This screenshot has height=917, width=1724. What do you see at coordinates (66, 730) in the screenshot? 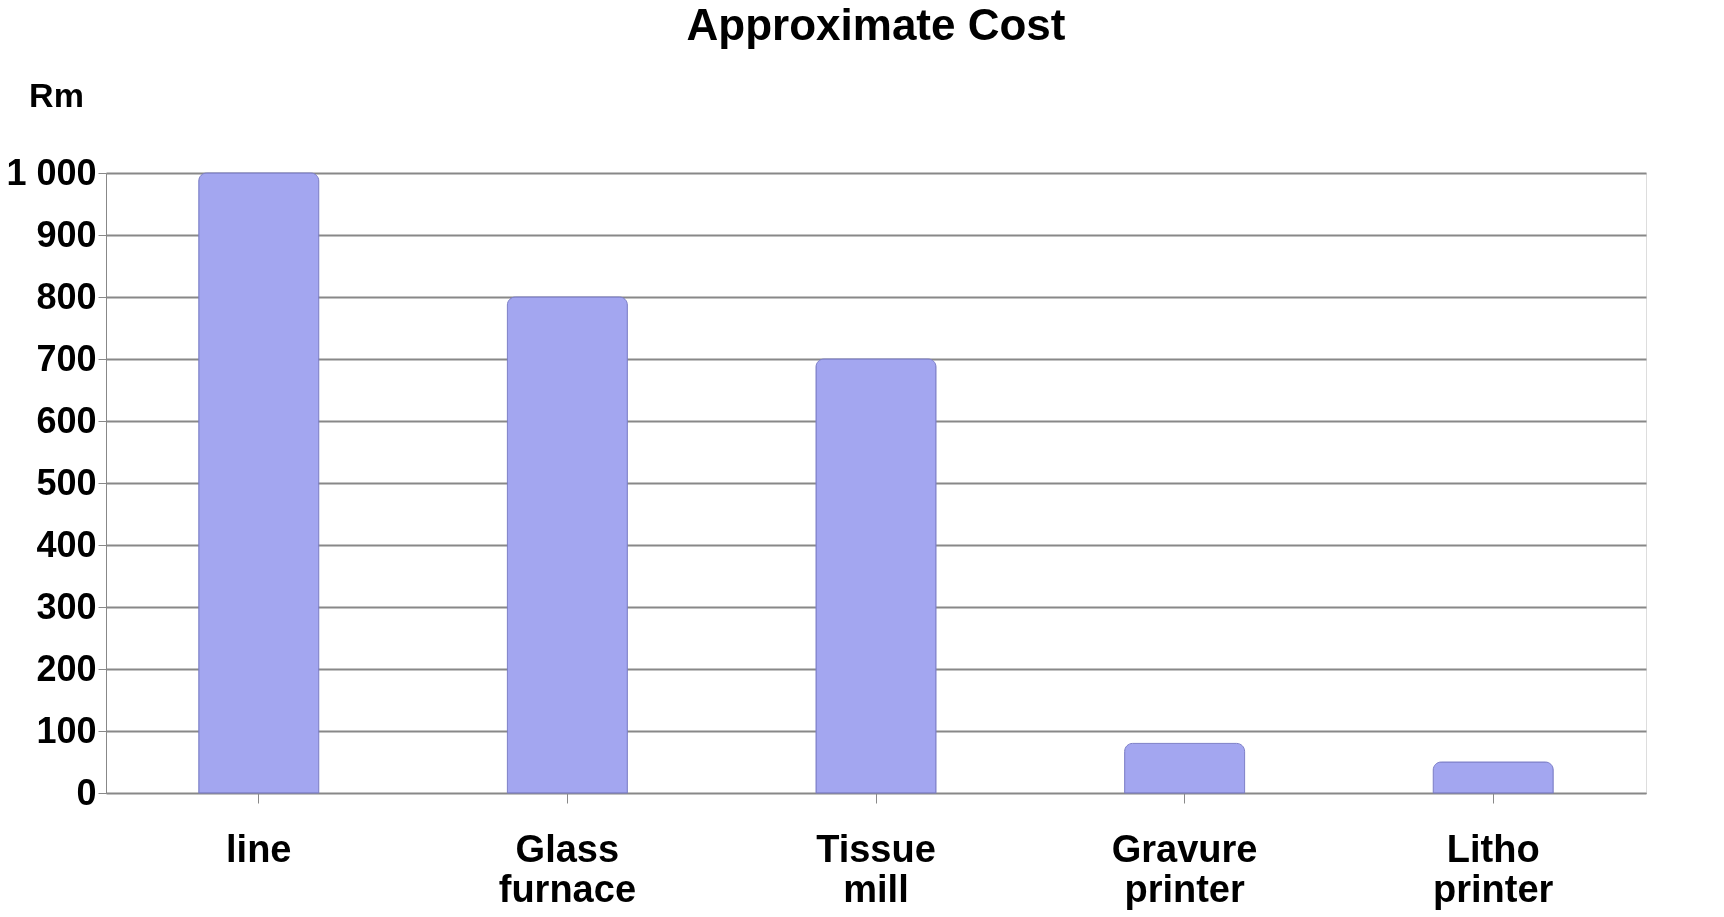
I see `y-tick-label: 100` at bounding box center [66, 730].